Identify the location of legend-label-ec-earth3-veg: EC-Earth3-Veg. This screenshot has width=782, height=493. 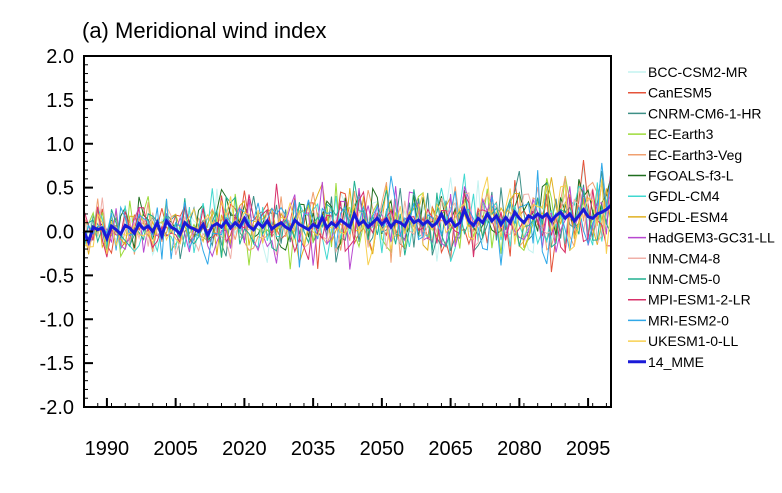
(695, 155).